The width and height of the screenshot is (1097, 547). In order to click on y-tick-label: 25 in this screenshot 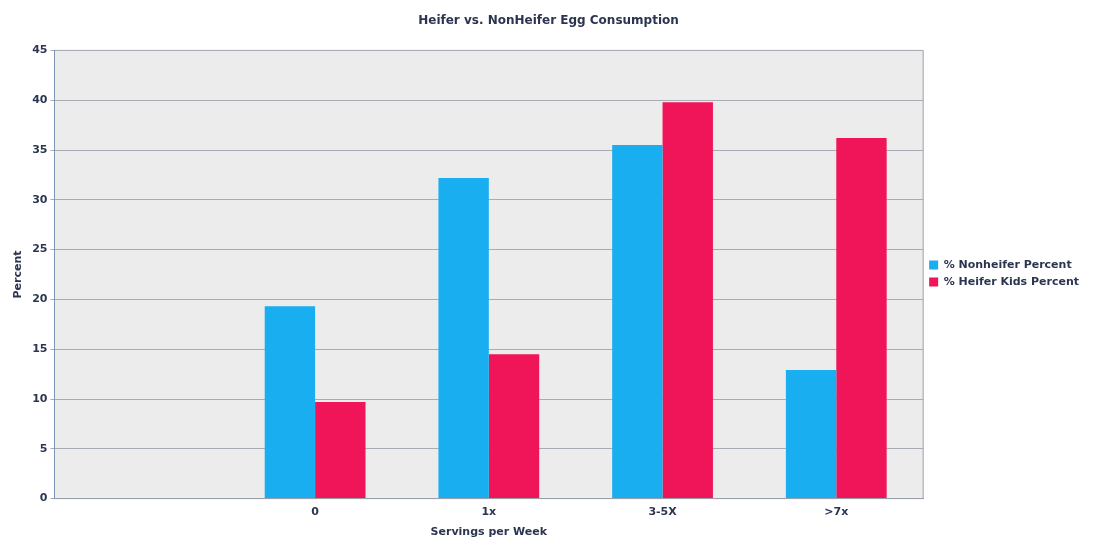, I will do `click(40, 249)`.